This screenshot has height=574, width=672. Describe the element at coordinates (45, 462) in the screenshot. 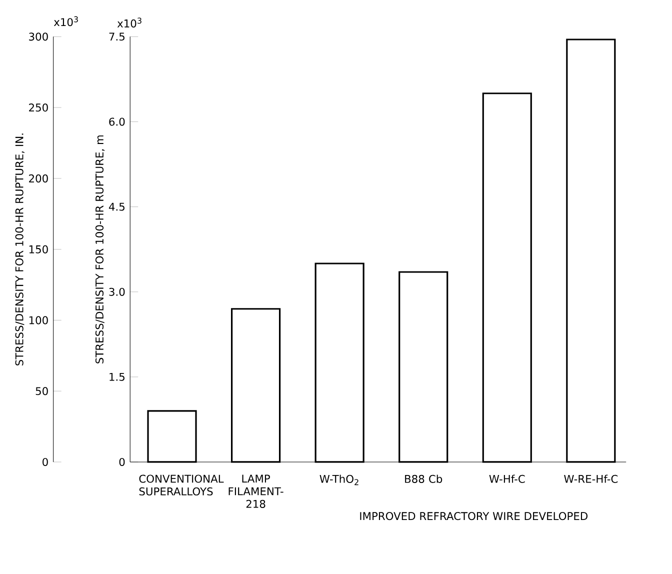

I see `y2-tick-label: 0` at that location.